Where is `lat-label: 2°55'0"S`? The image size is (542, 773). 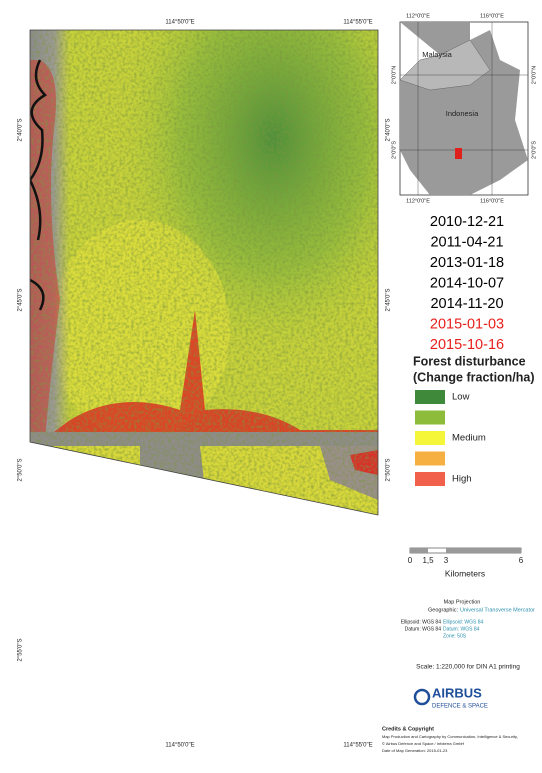
lat-label: 2°55'0"S is located at coordinates (21, 649).